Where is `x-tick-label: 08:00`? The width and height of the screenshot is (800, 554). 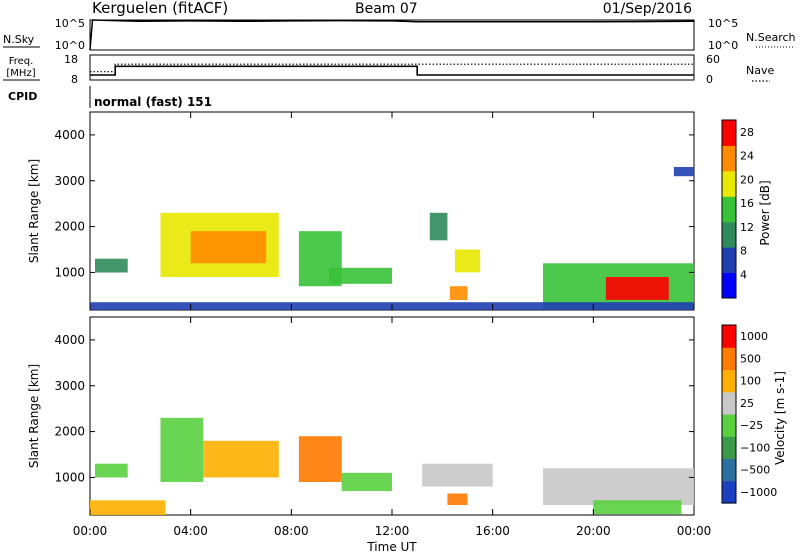 x-tick-label: 08:00 is located at coordinates (291, 531).